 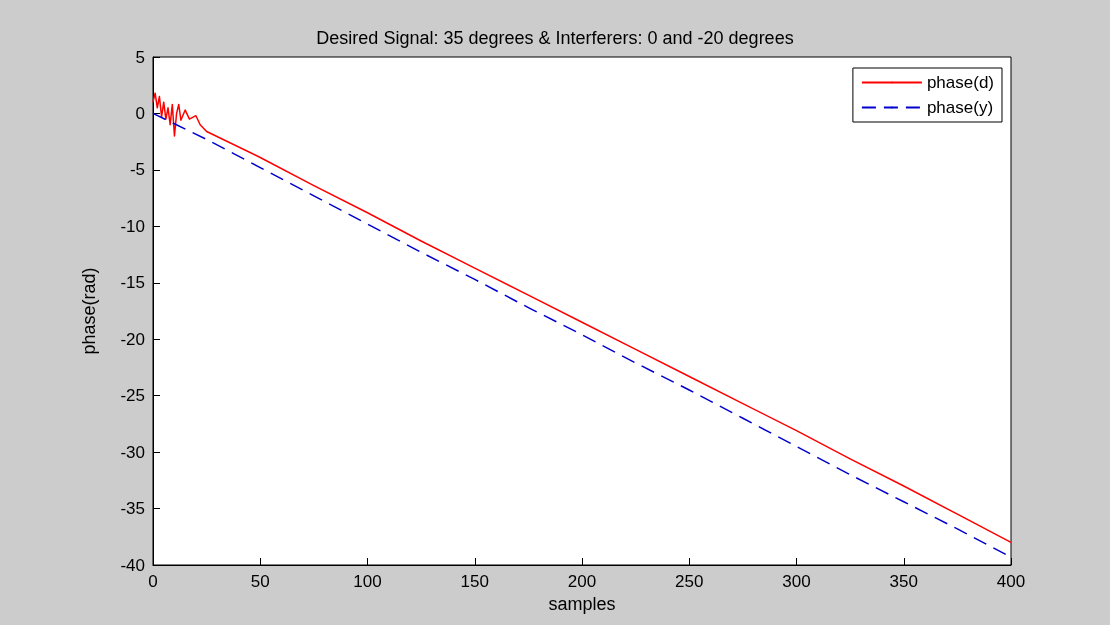 What do you see at coordinates (140, 57) in the screenshot?
I see `y-tick-label: 5` at bounding box center [140, 57].